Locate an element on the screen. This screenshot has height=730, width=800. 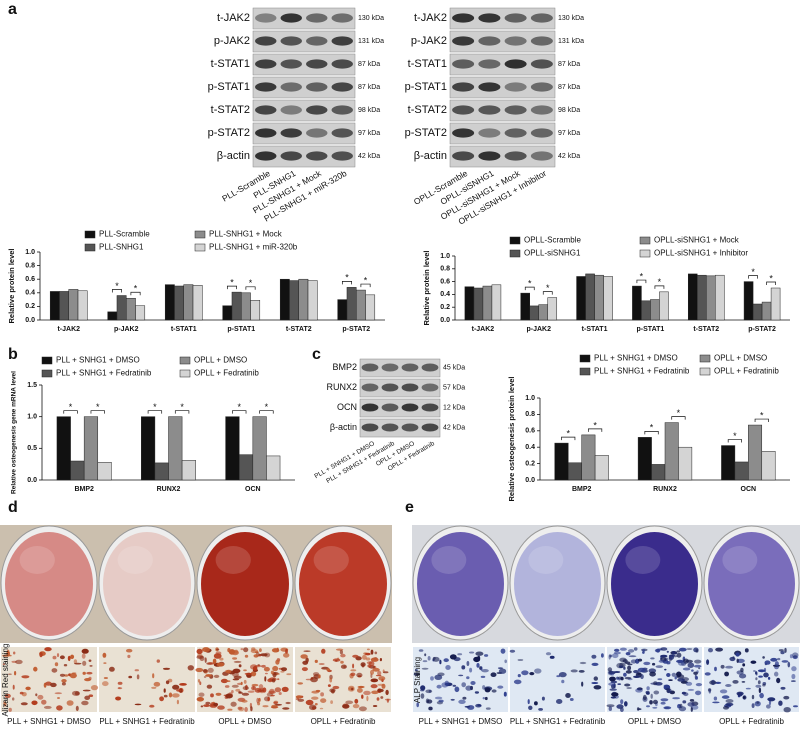
legend-label: OPLL + Fedratinib is located at coordinates (226, 373).